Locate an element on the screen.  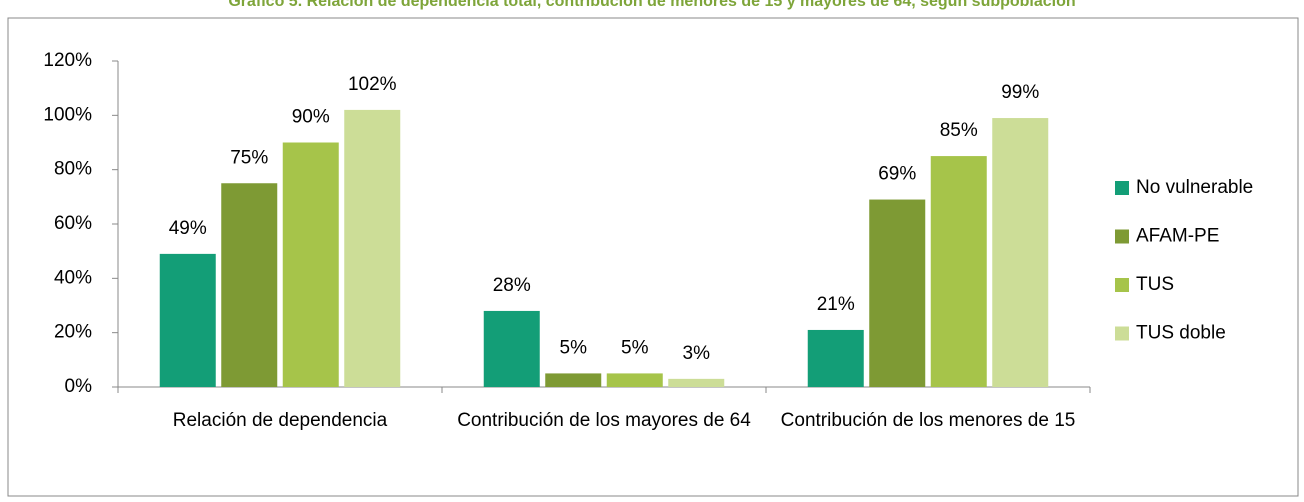
legend-label: AFAM-PE is located at coordinates (1177, 236).